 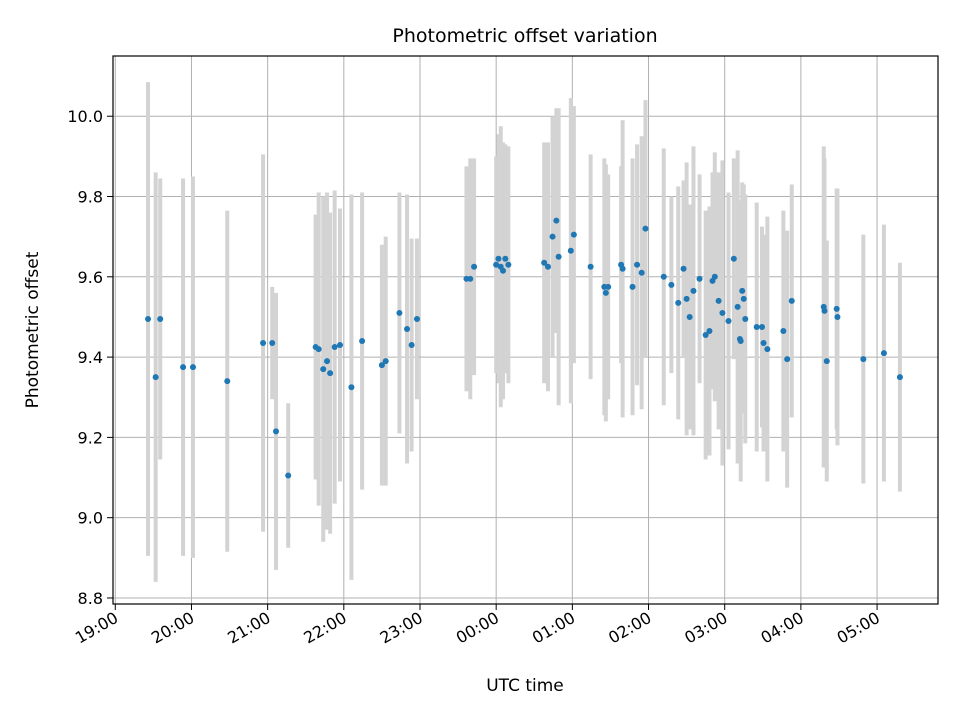 I want to click on y-tick-label: 10.0, so click(x=85, y=116).